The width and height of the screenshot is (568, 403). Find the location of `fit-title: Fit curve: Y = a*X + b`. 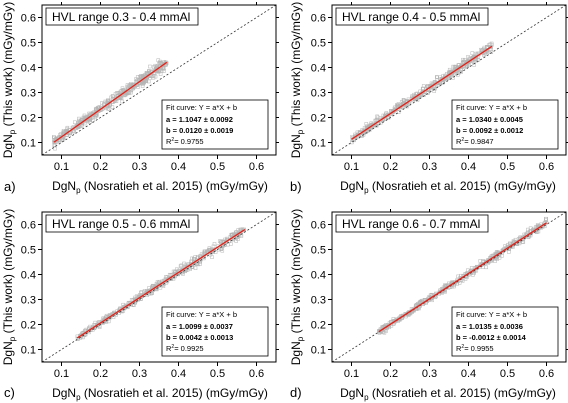

fit-title: Fit curve: Y = a*X + b is located at coordinates (201, 314).